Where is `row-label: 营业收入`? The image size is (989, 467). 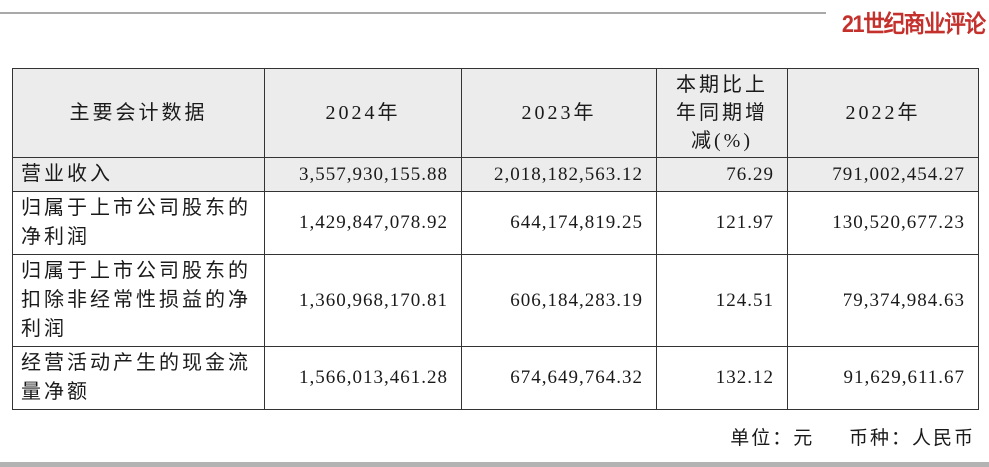 row-label: 营业收入 is located at coordinates (138, 174).